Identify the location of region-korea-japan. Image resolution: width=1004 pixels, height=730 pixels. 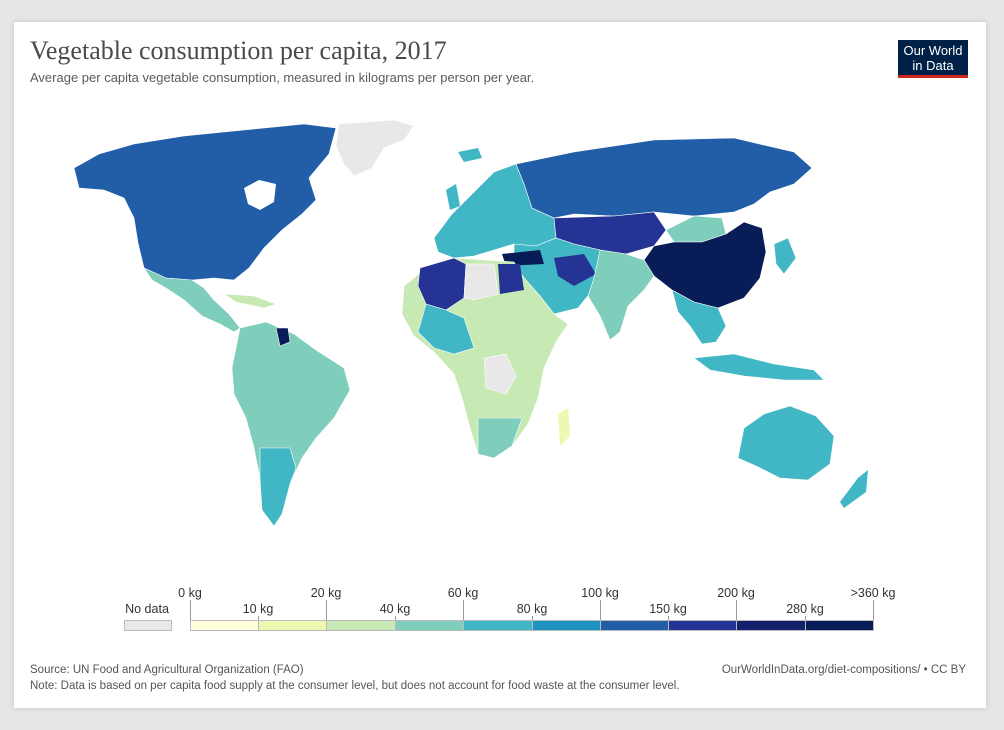
(785, 256).